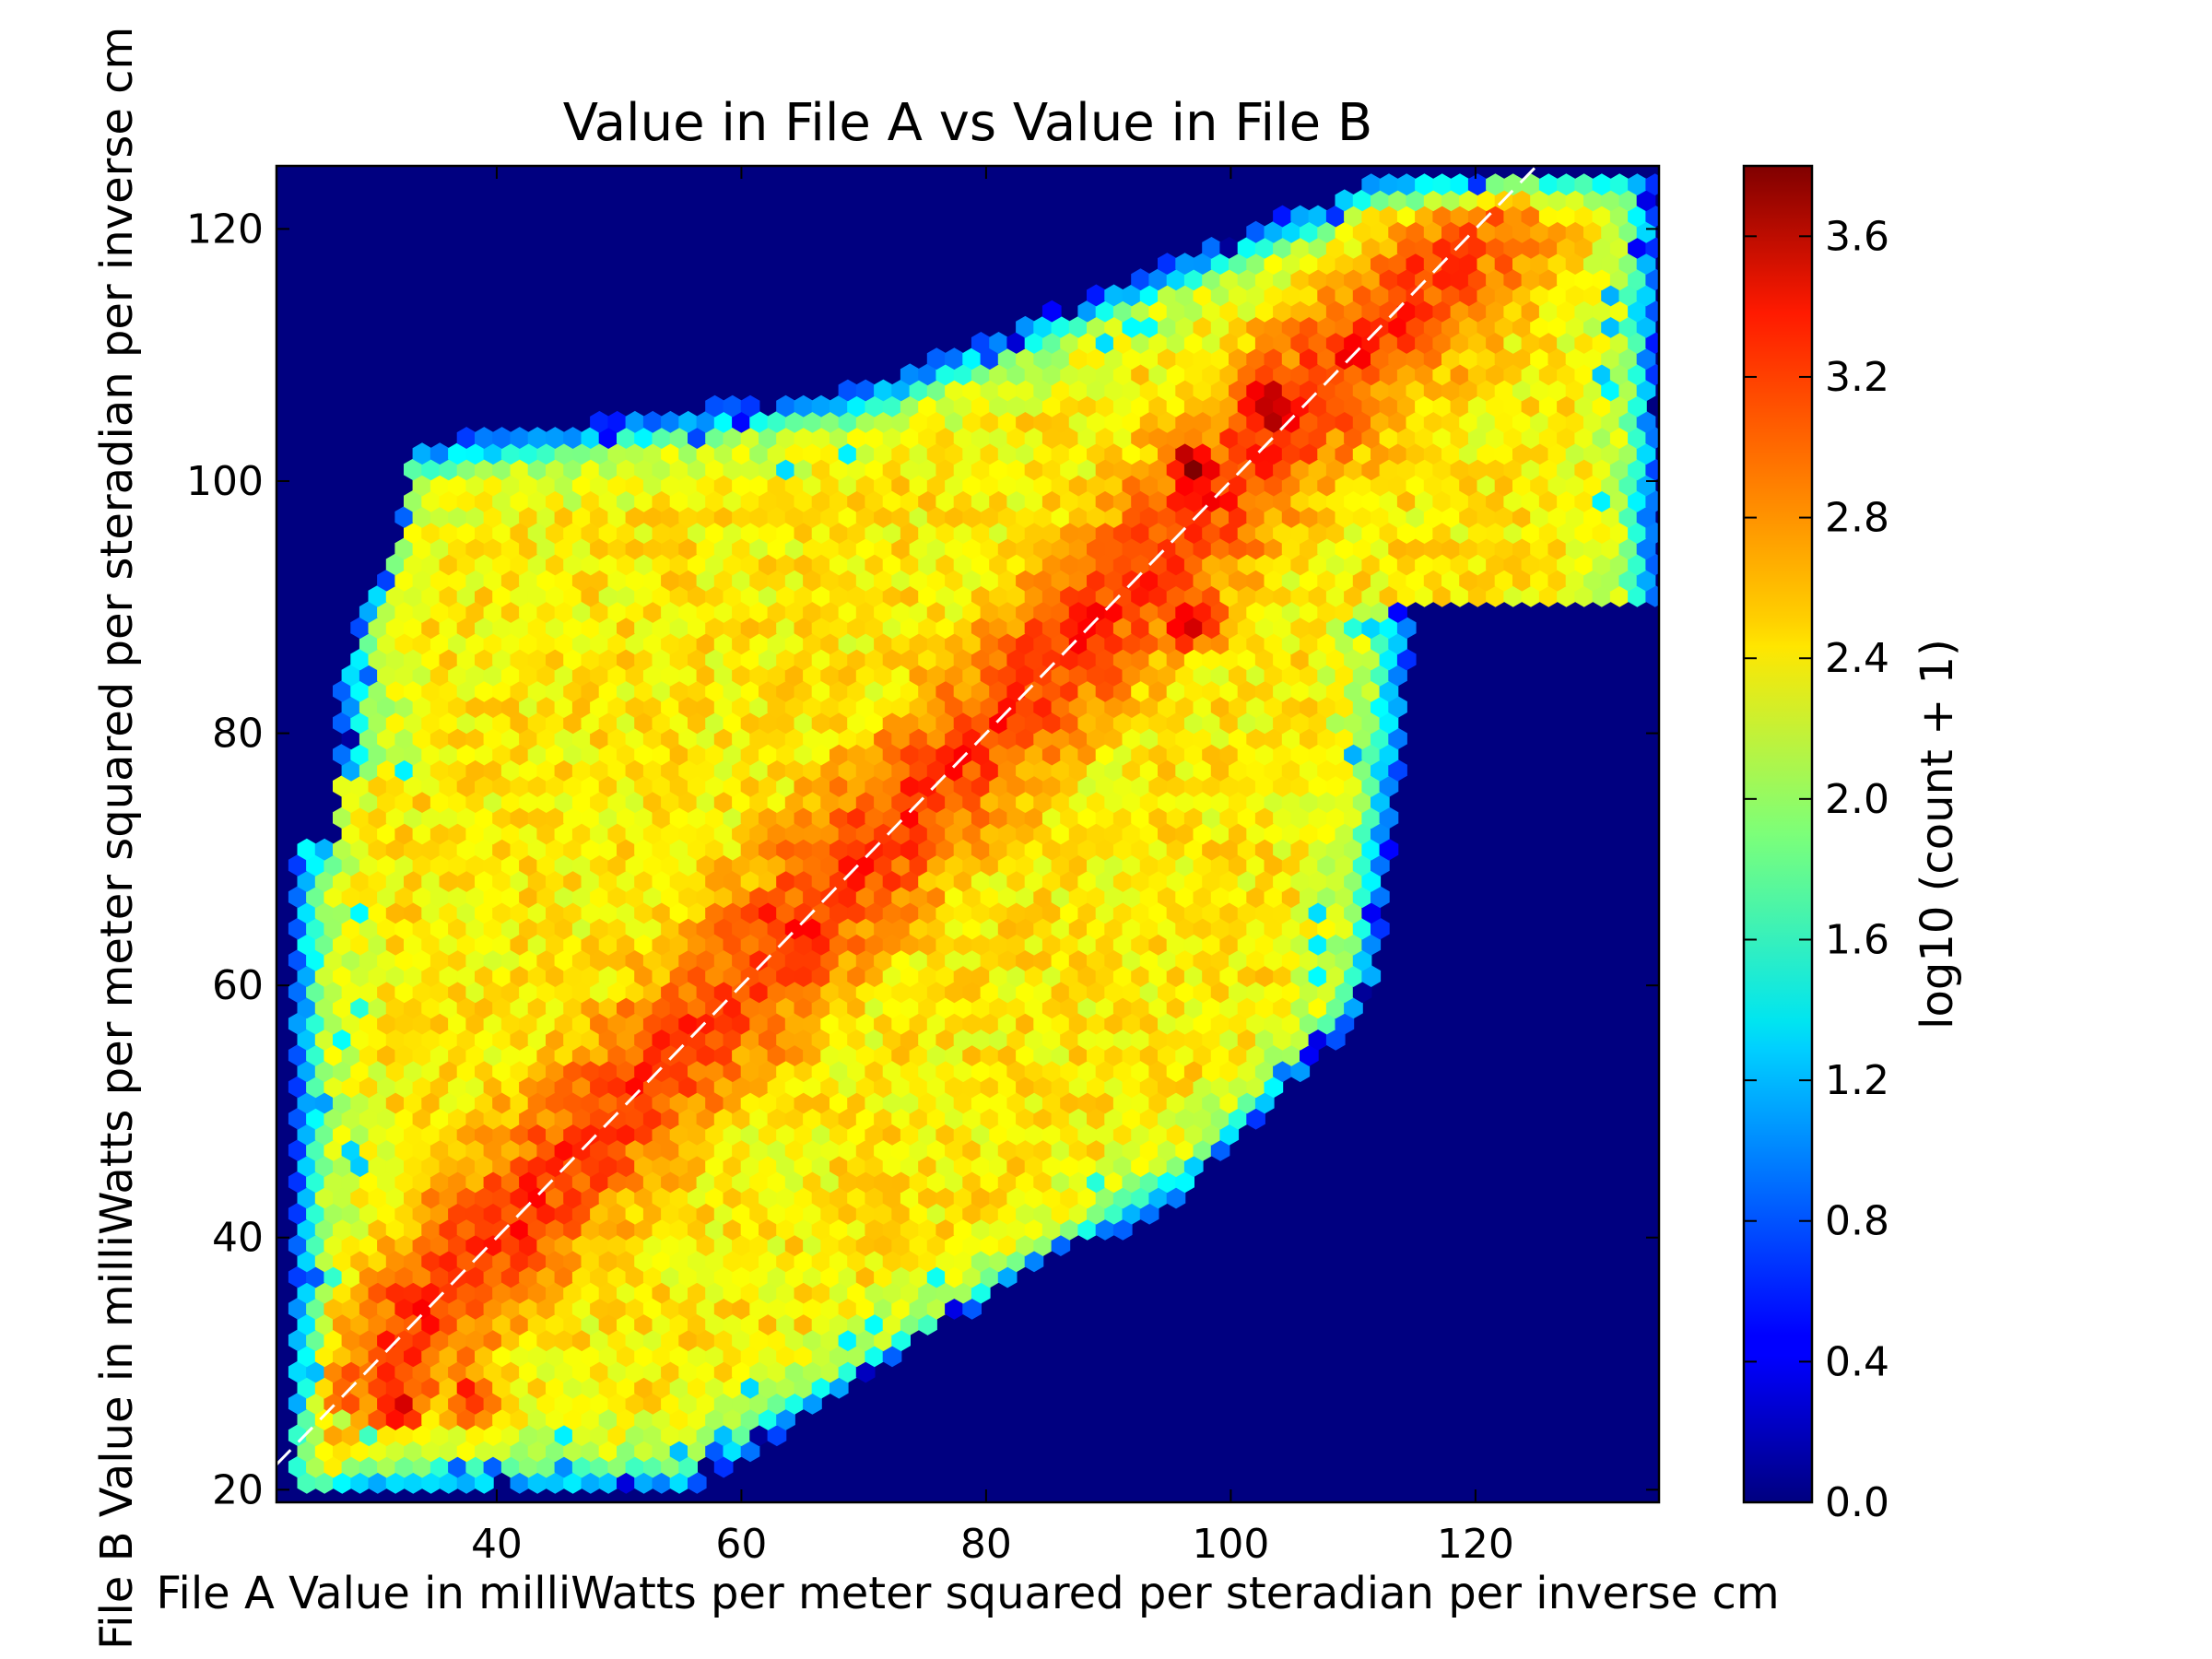  I want to click on y-tick-label: 60, so click(238, 985).